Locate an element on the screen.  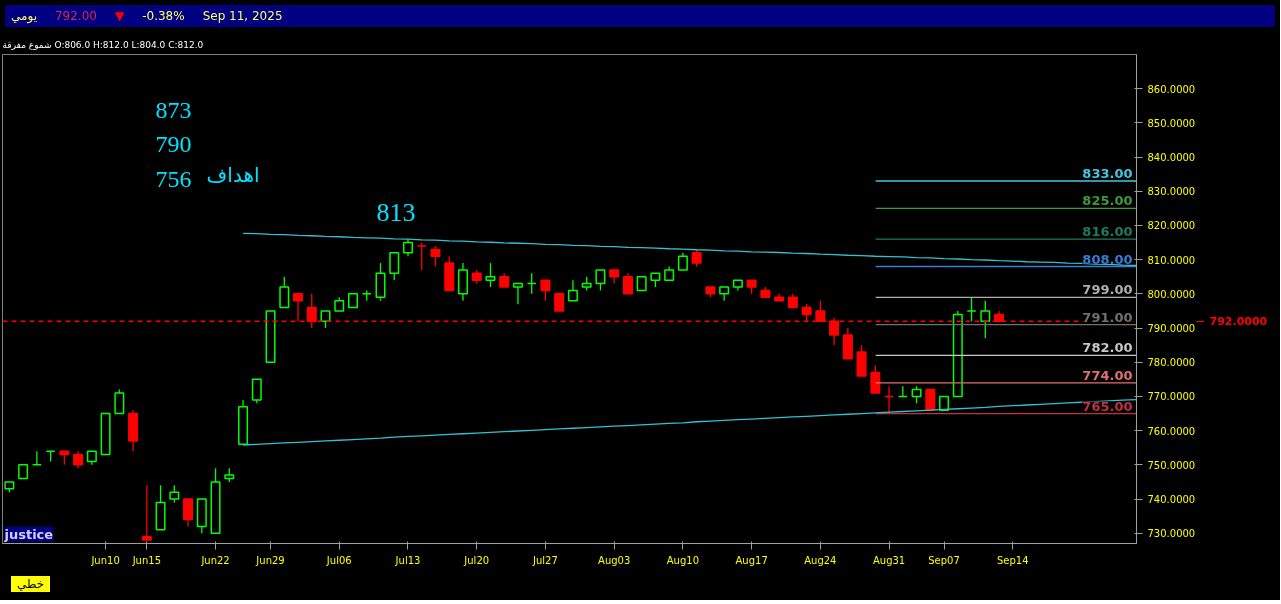
x-tick-label: Jul27 is located at coordinates (545, 560).